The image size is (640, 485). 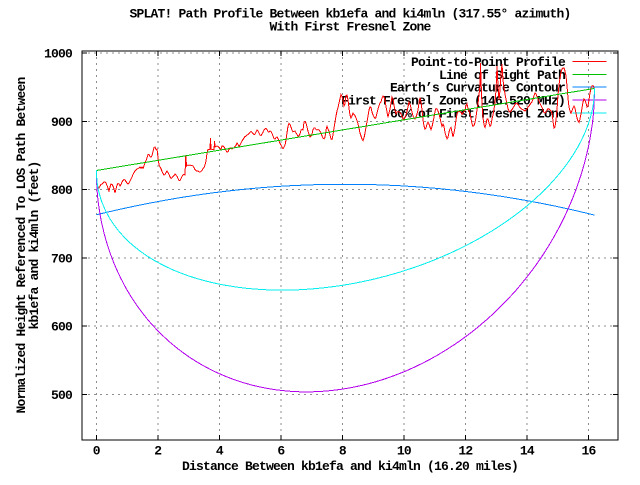 What do you see at coordinates (220, 451) in the screenshot?
I see `svg-text: 4` at bounding box center [220, 451].